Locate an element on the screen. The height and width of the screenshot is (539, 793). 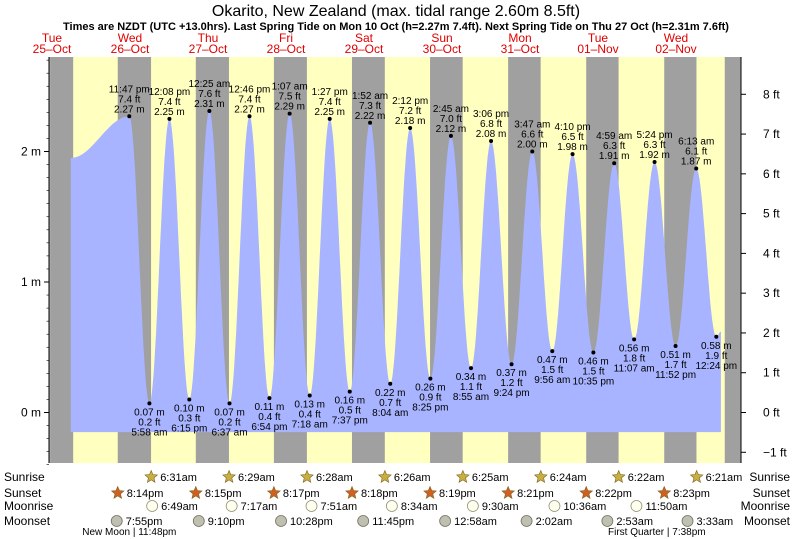
low-tide-time: 5:58 am is located at coordinates (149, 432).